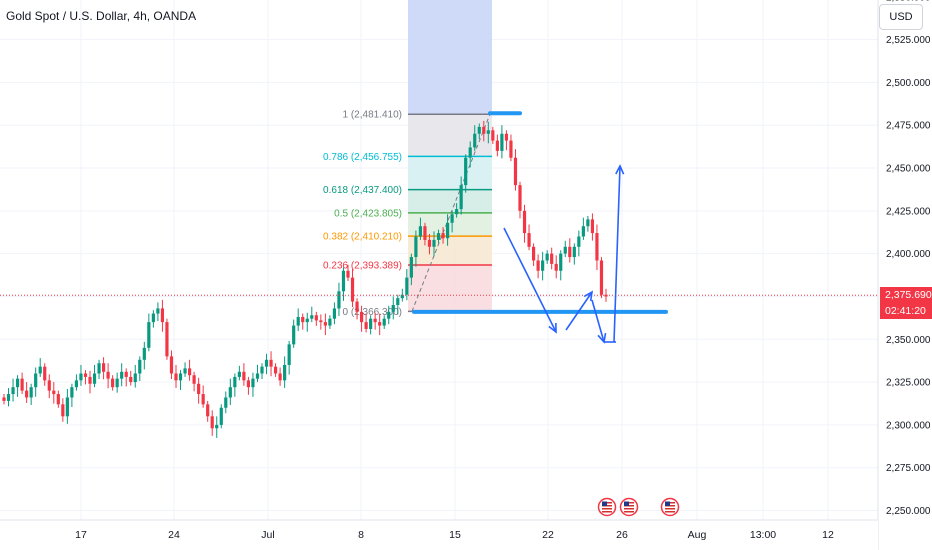 The width and height of the screenshot is (932, 550). I want to click on drawings, so click(540, 227).